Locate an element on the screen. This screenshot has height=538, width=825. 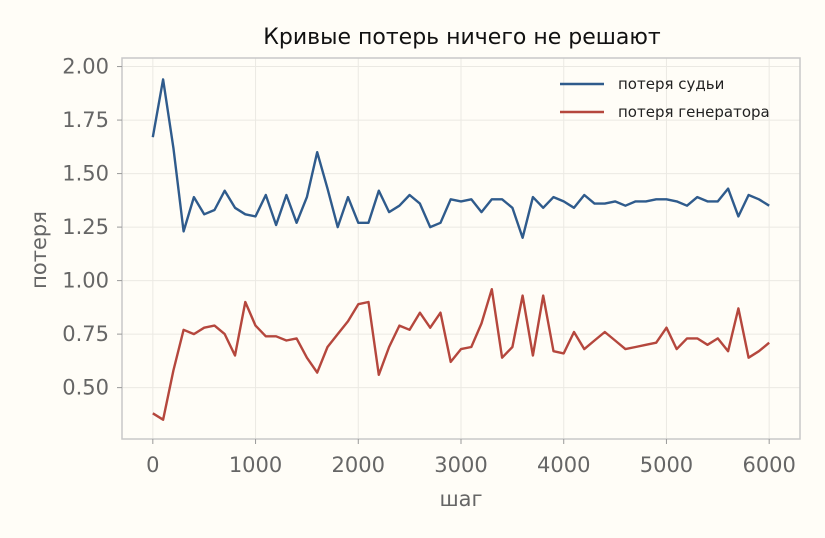
y-axis-label: потеря is located at coordinates (39, 250).